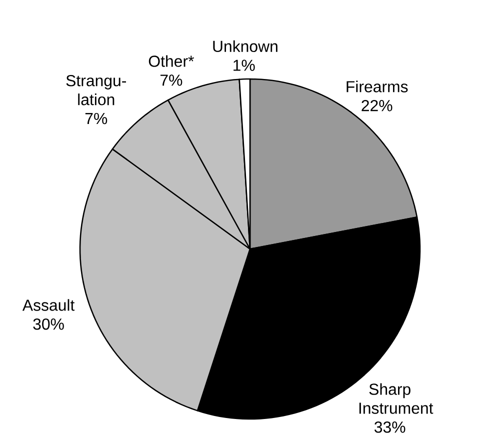  What do you see at coordinates (245, 46) in the screenshot?
I see `slice-label: Unknown` at bounding box center [245, 46].